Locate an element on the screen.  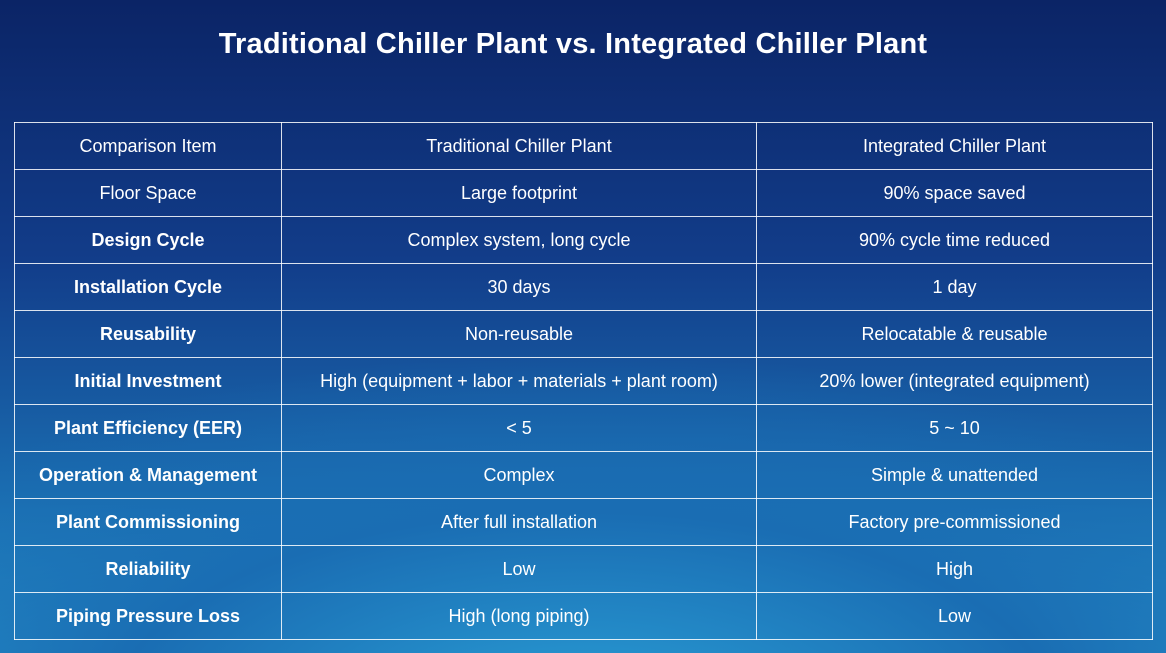
column-header: Comparison Item is located at coordinates (148, 146).